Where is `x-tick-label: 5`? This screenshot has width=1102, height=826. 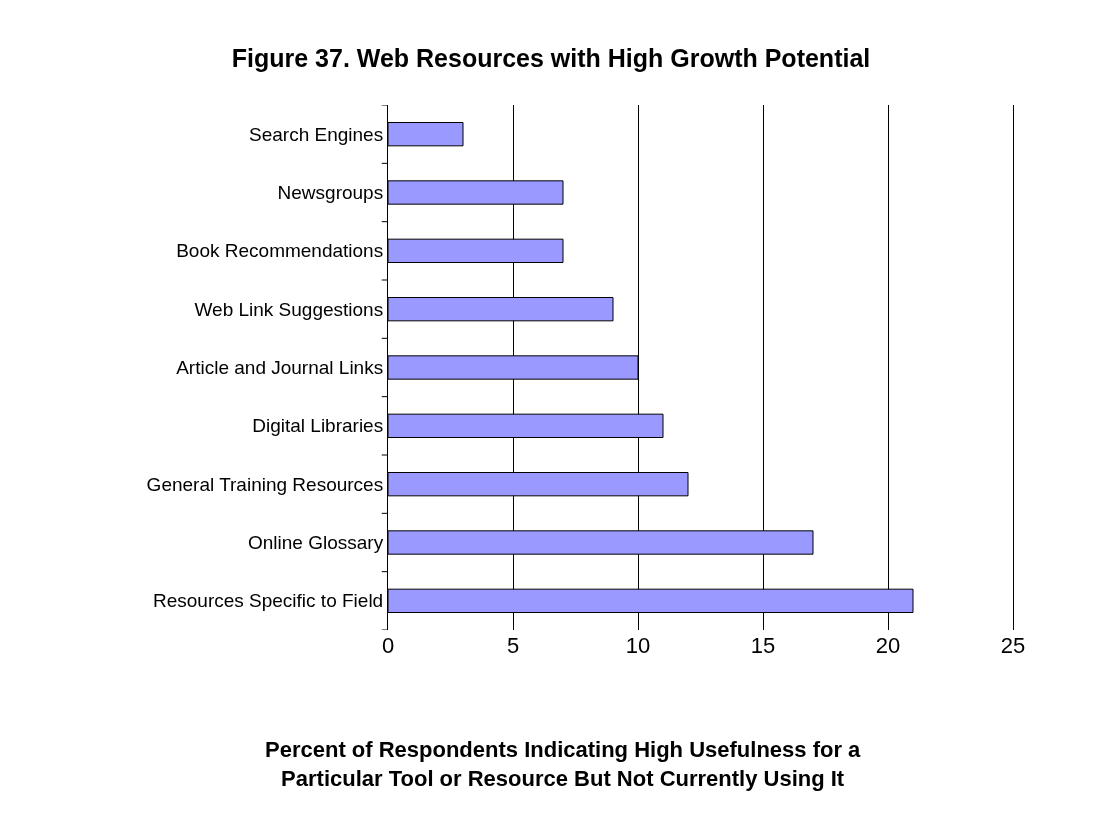 x-tick-label: 5 is located at coordinates (513, 645).